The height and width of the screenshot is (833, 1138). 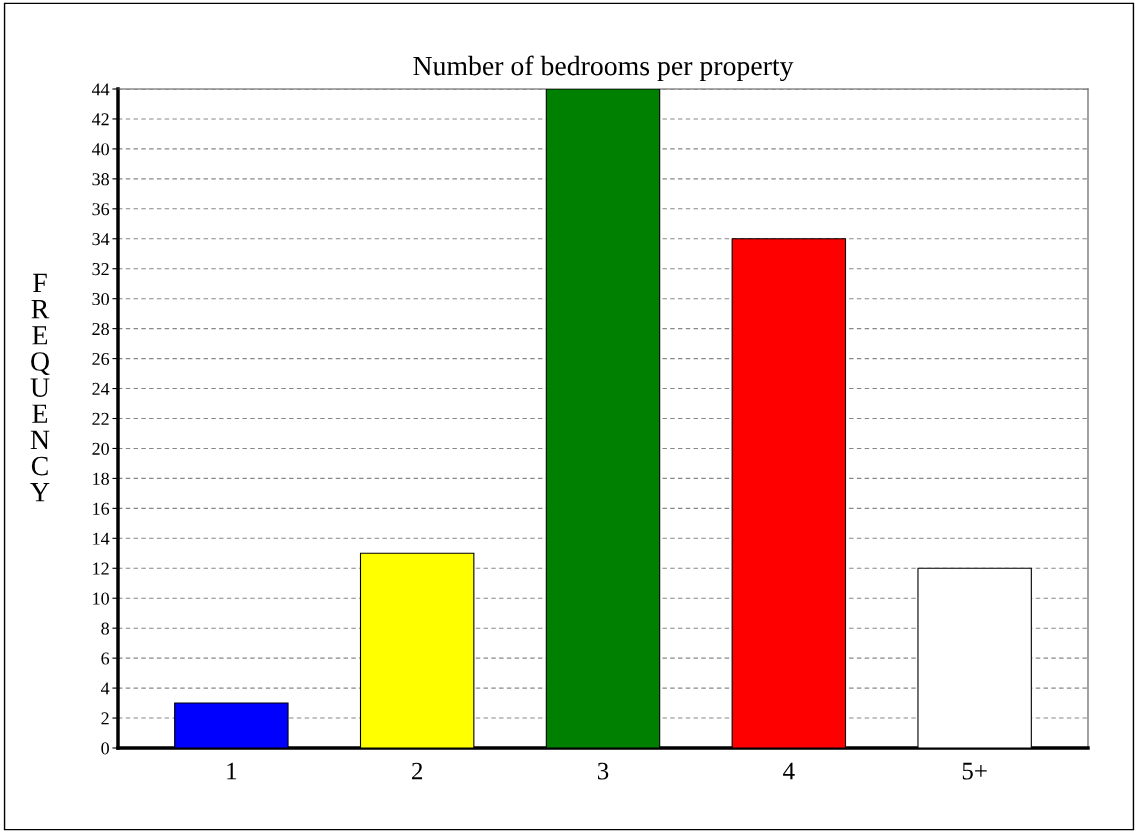 I want to click on text: FREQUENCY, so click(x=40, y=387).